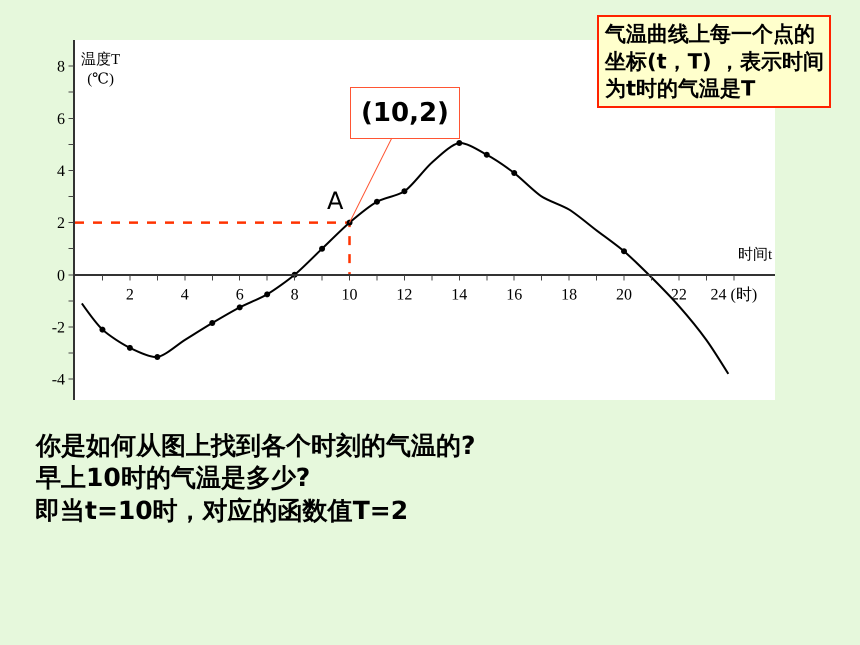 This screenshot has height=645, width=860. What do you see at coordinates (755, 254) in the screenshot?
I see `x-axis-title: 时间t` at bounding box center [755, 254].